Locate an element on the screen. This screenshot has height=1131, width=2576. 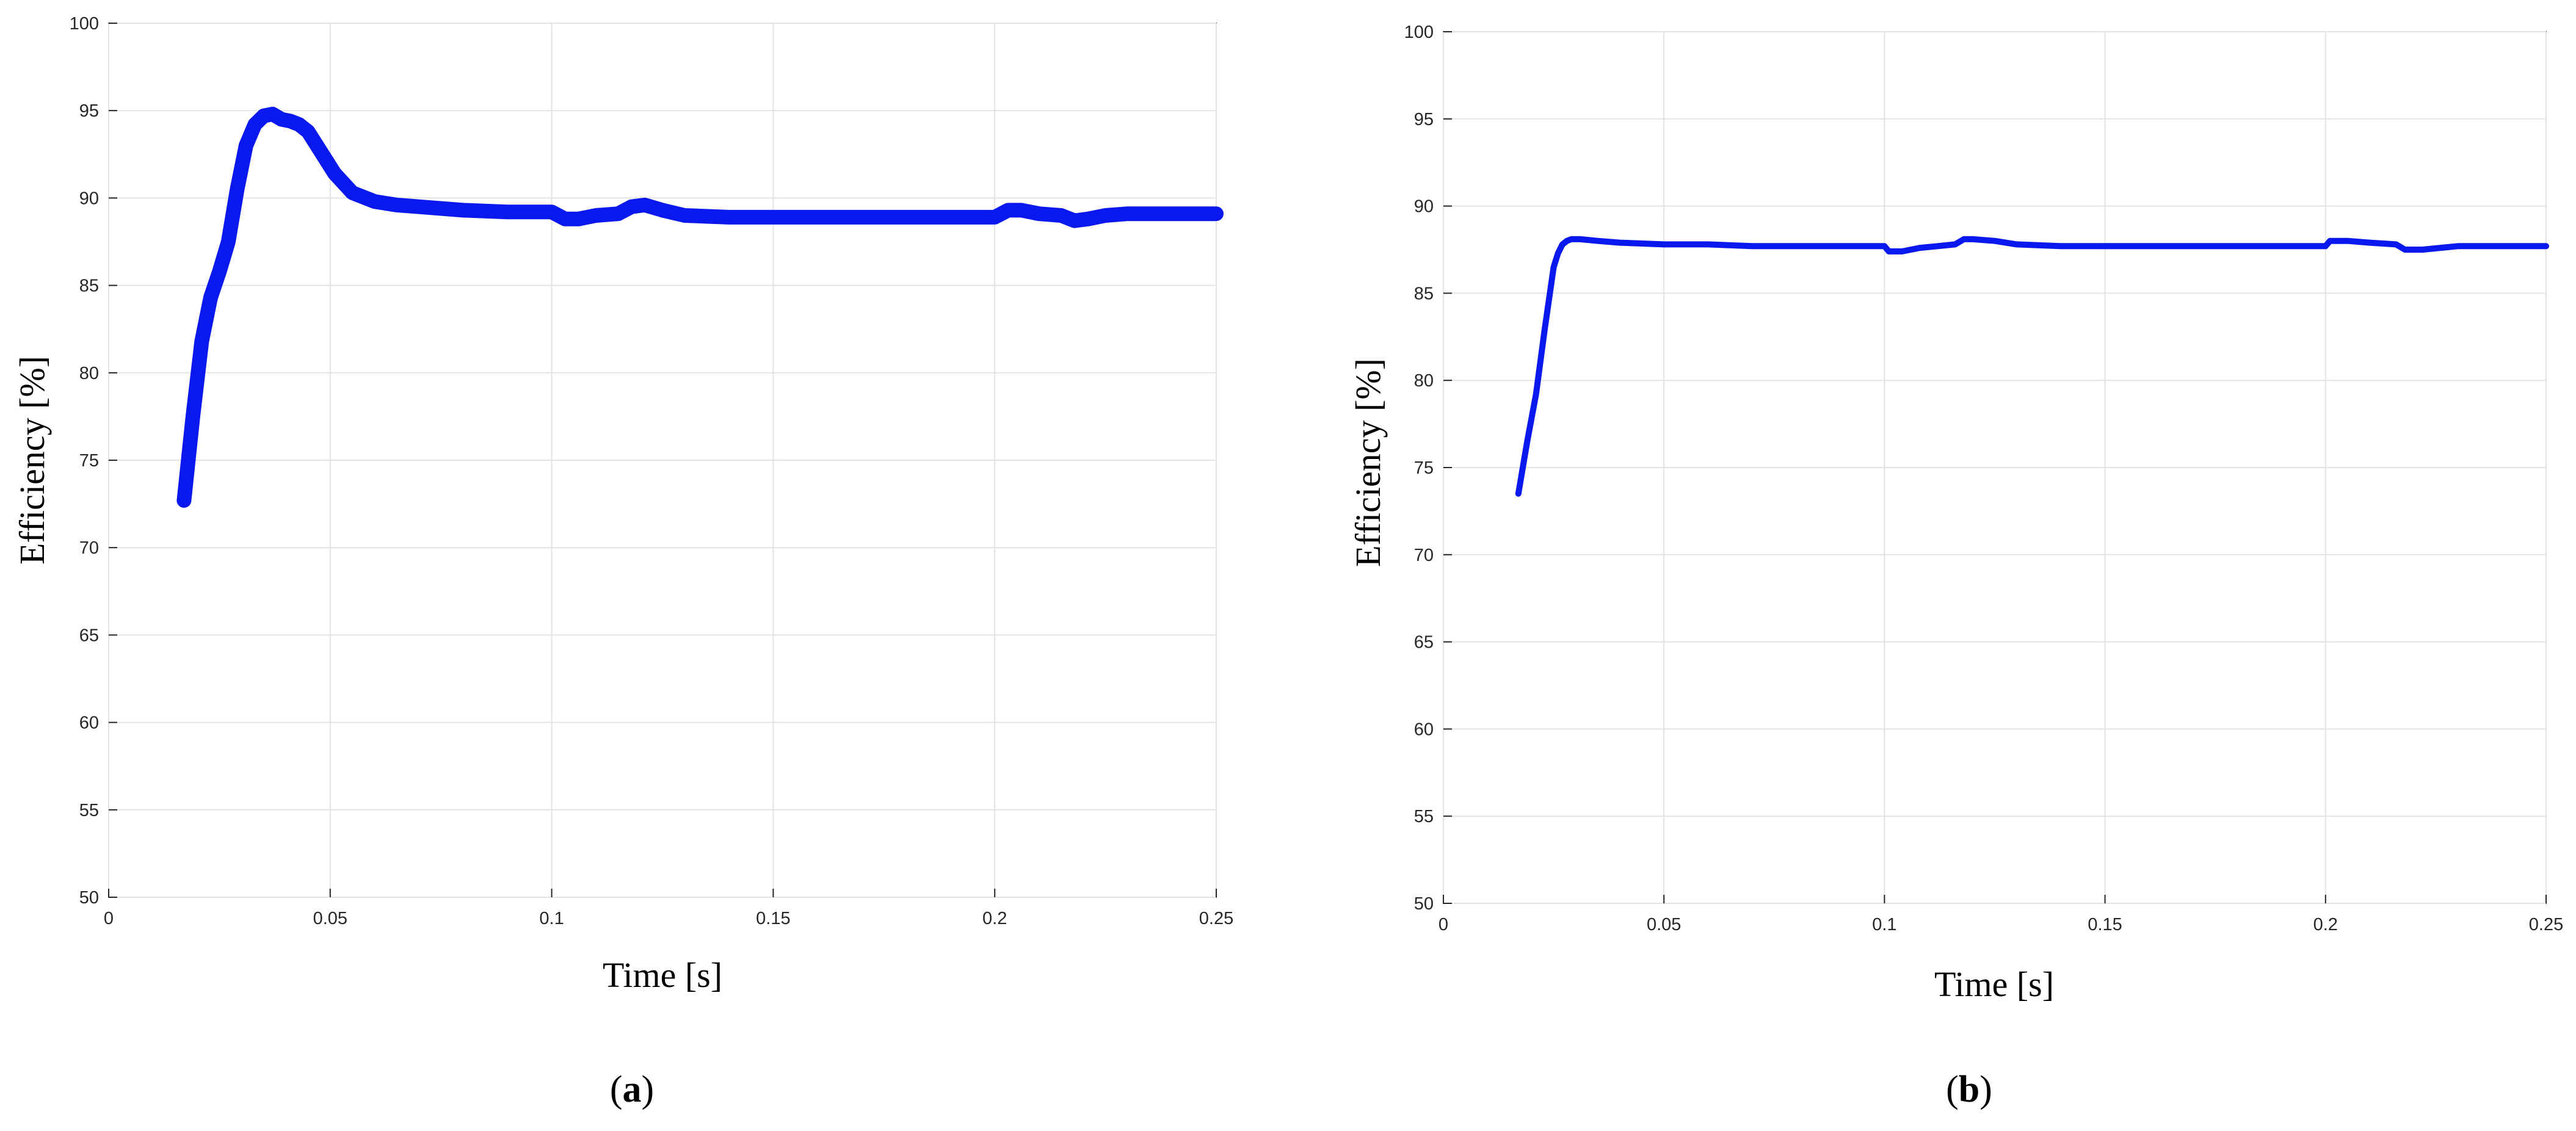
y-tick-label-a: 60 is located at coordinates (89, 723).